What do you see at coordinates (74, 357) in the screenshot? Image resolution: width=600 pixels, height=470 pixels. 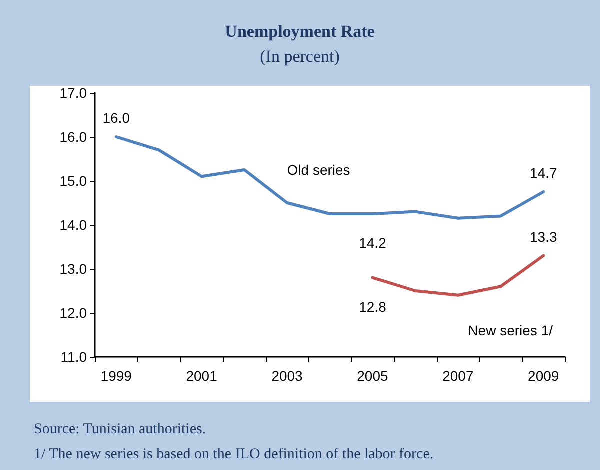 I see `y-tick-label: 11.0` at bounding box center [74, 357].